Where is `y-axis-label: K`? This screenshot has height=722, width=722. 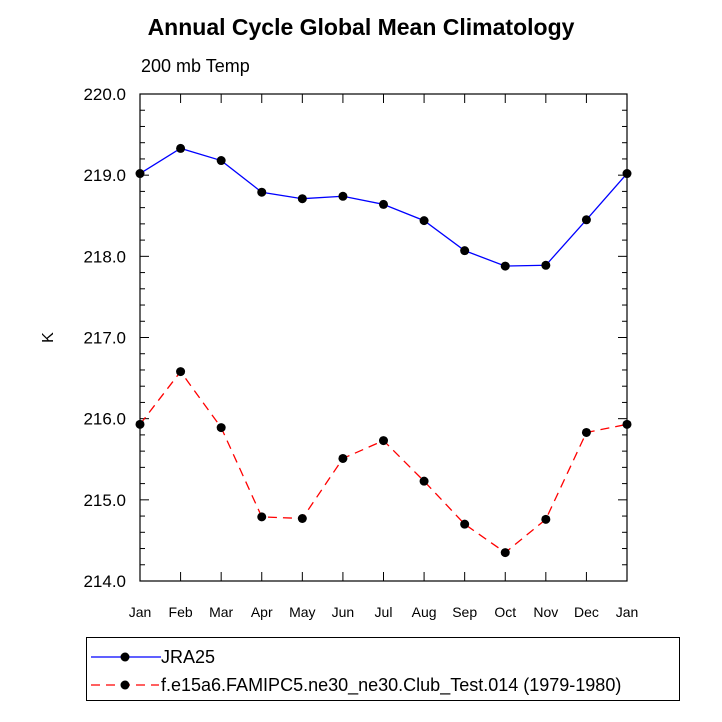
y-axis-label: K is located at coordinates (48, 337).